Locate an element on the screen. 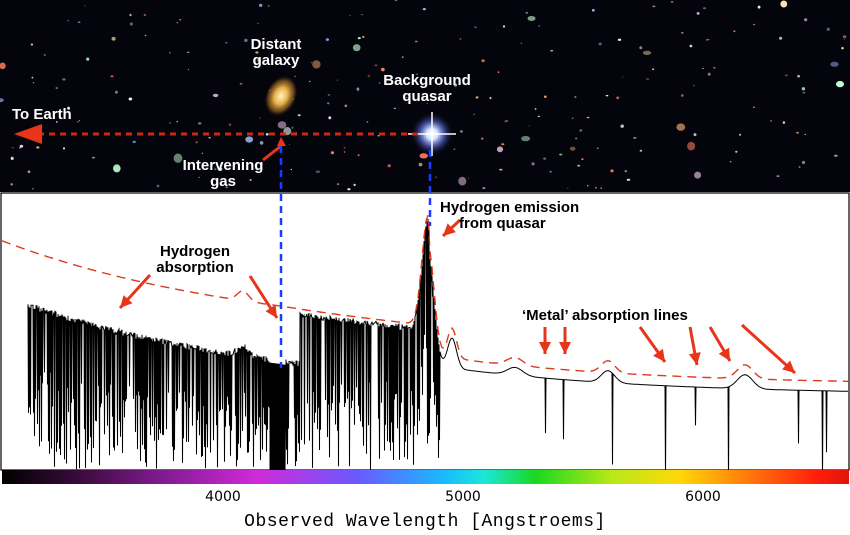 This screenshot has width=850, height=535. label-background-quasar: Background quasar is located at coordinates (427, 89).